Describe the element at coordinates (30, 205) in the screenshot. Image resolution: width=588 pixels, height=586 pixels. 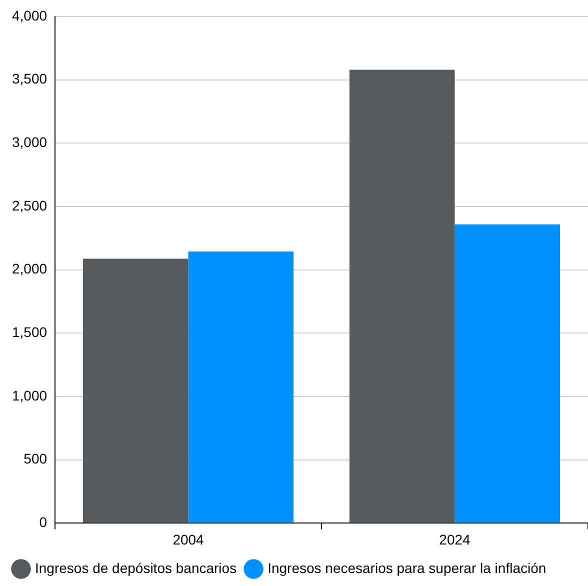
I see `y-tick-label: 2,500` at that location.